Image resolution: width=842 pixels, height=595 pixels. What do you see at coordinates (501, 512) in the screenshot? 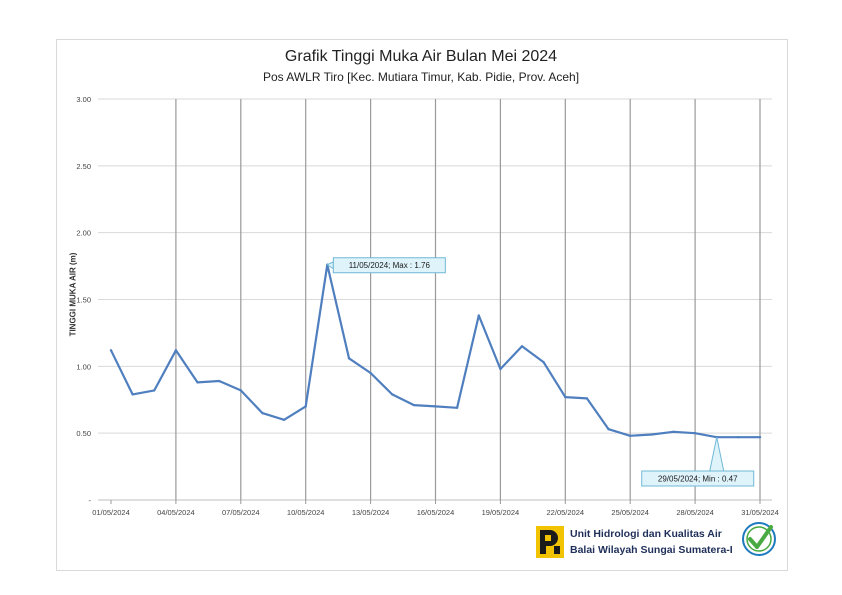
I see `x-tick-label: 19/05/2024` at bounding box center [501, 512].